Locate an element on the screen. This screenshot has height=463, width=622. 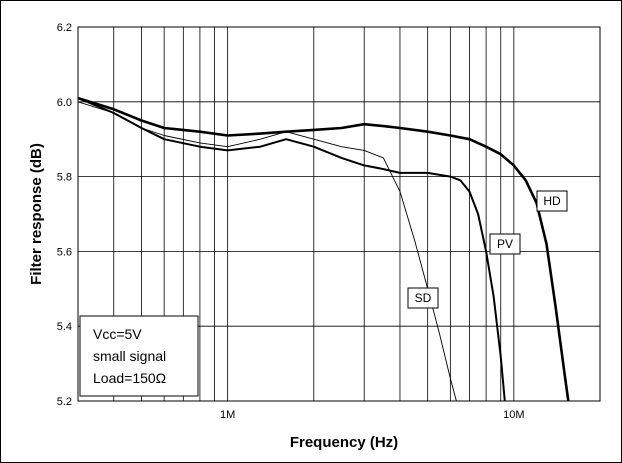
series-label-sd: SD is located at coordinates (423, 298).